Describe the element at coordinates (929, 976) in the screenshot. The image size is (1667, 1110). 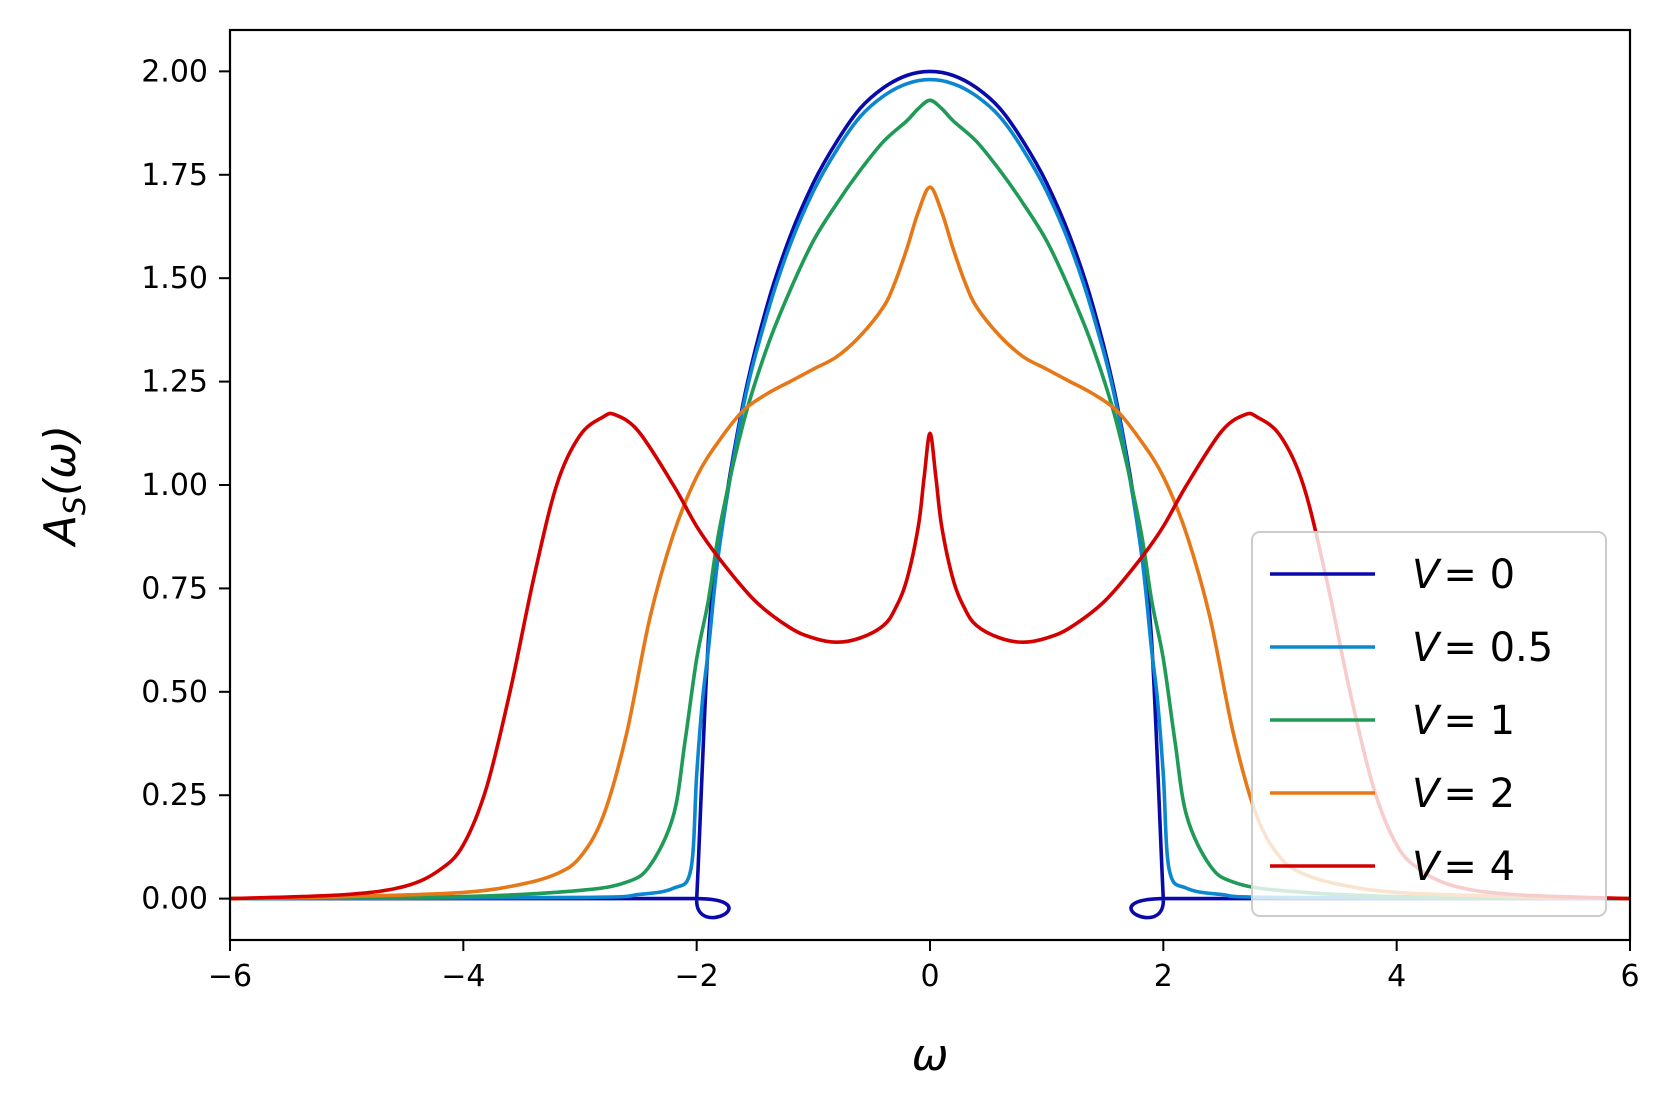
I see `x-tick-label: 0` at that location.